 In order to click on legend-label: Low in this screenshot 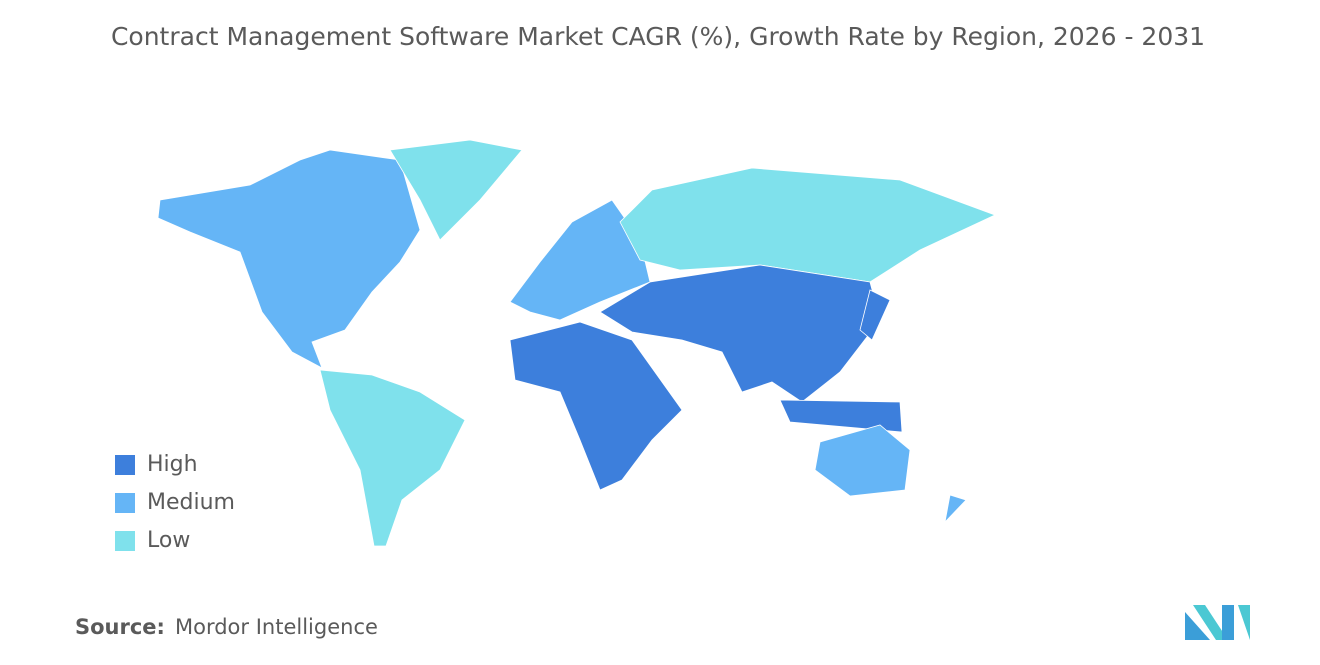, I will do `click(168, 540)`.